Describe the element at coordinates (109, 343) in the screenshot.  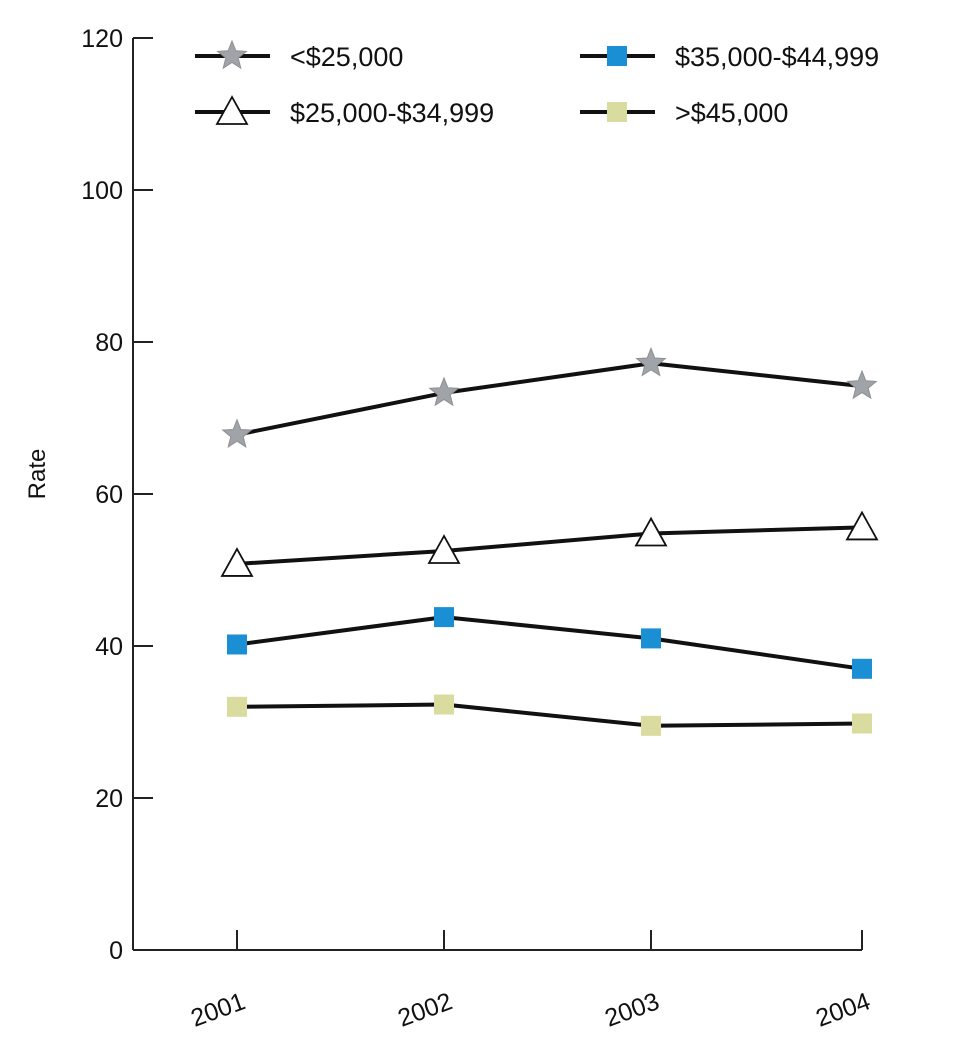
I see `y-tick-label: 80` at that location.